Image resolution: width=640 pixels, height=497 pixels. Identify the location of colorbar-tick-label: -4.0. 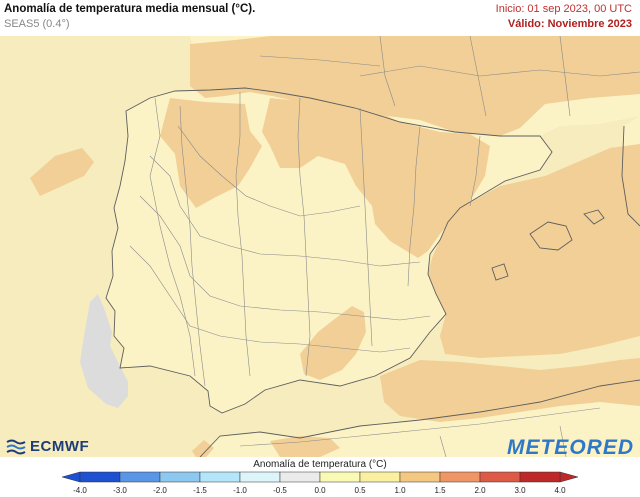
(80, 490).